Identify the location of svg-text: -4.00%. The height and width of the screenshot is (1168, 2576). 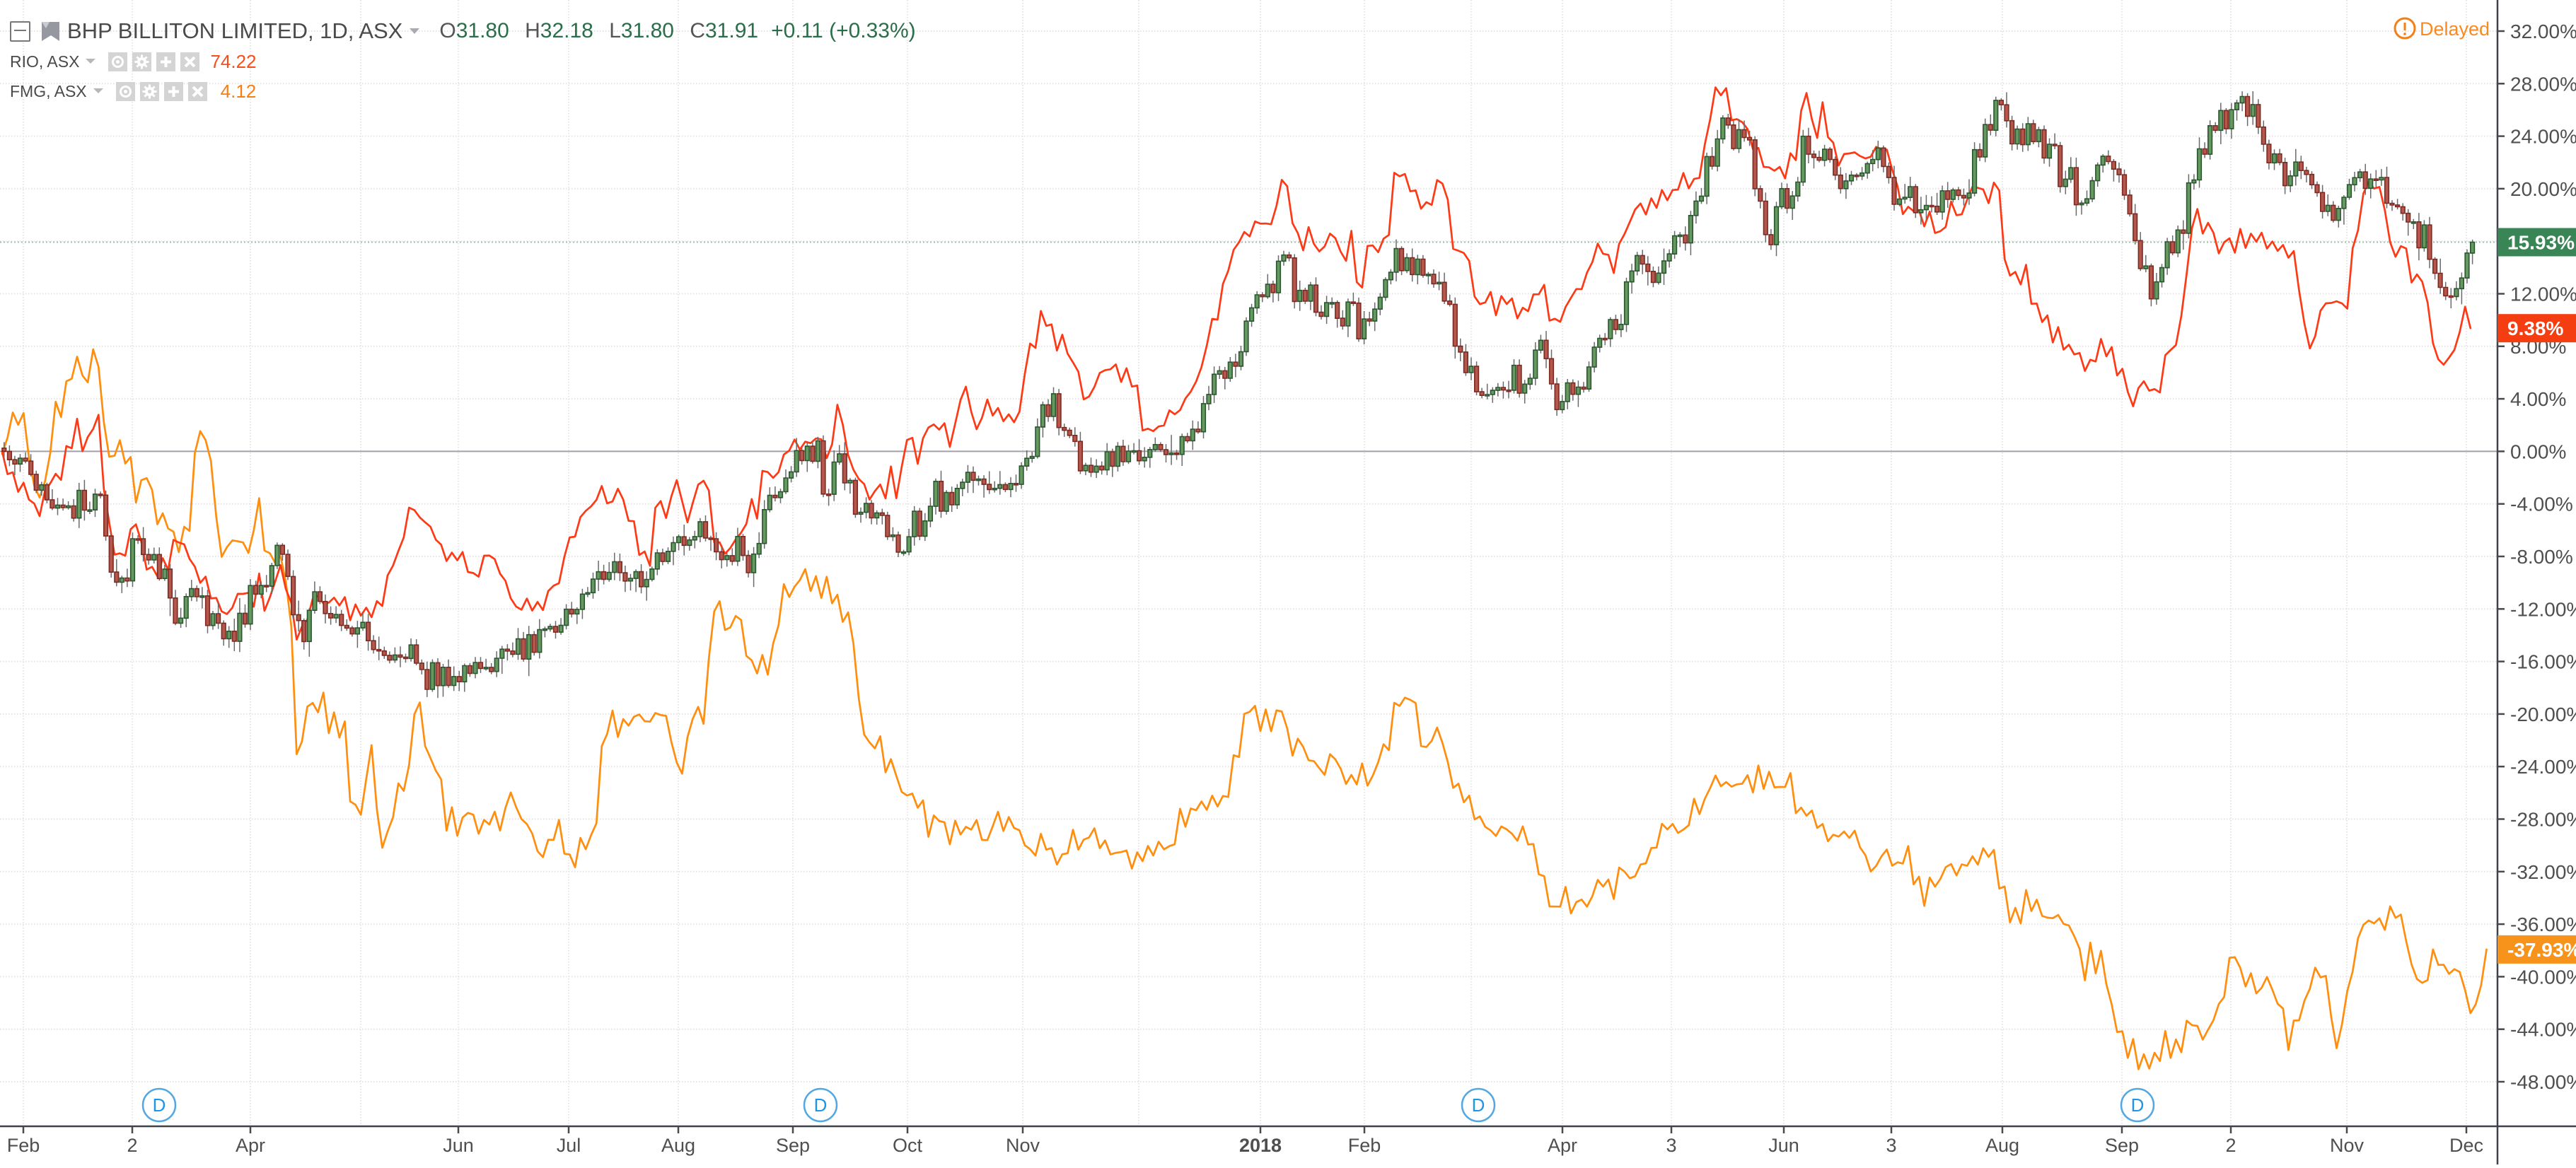
(2541, 504).